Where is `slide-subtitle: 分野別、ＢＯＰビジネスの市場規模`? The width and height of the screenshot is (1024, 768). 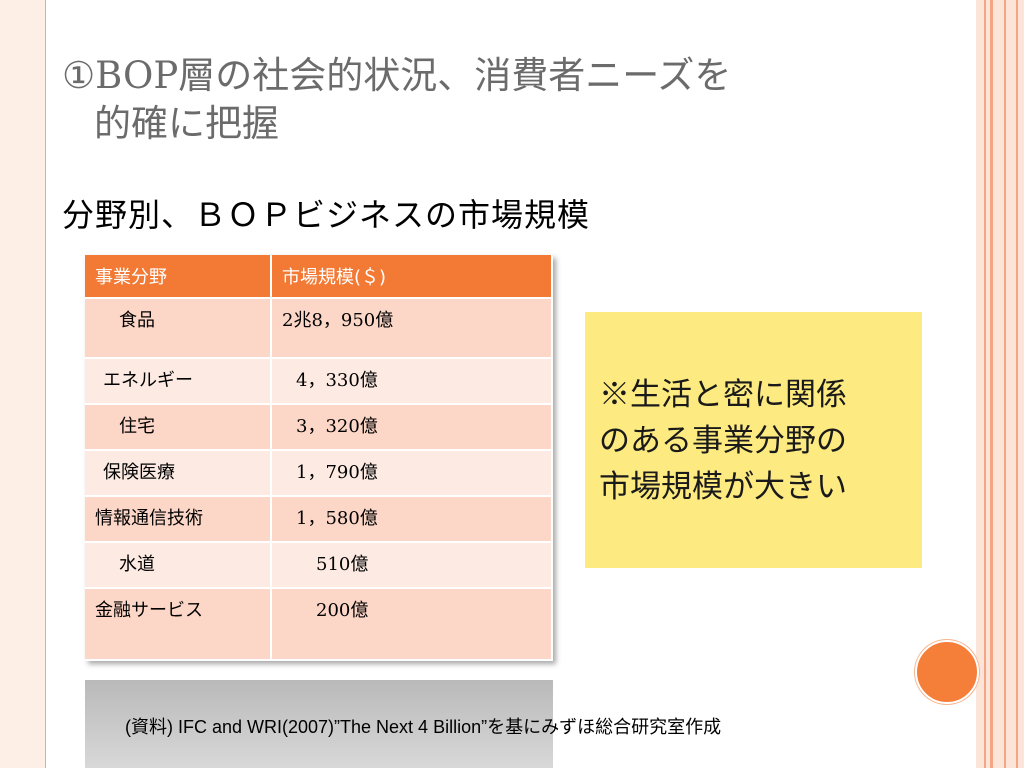
slide-subtitle: 分野別、ＢＯＰビジネスの市場規模 is located at coordinates (326, 215).